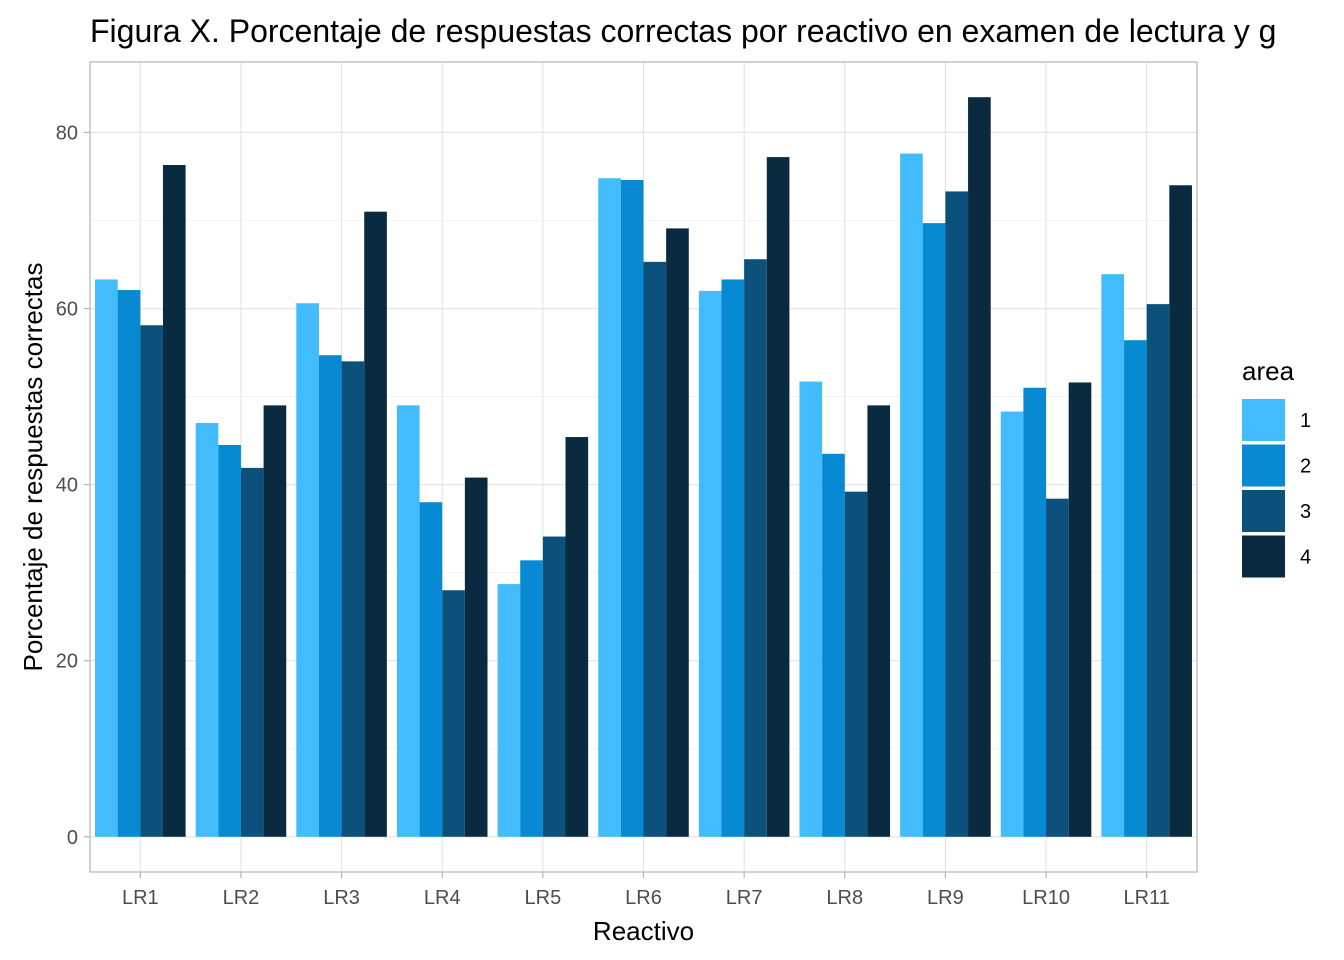 This screenshot has width=1344, height=960. Describe the element at coordinates (844, 898) in the screenshot. I see `x-tick-label: LR8` at that location.